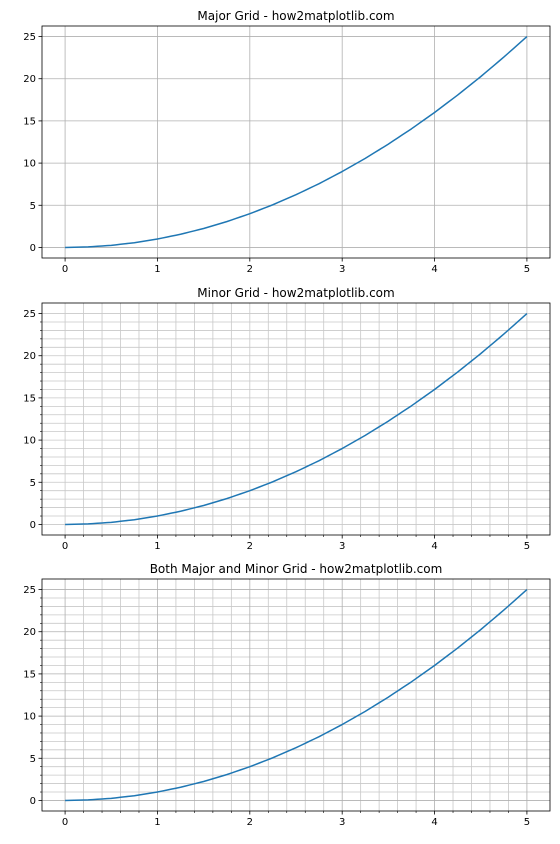 This screenshot has width=560, height=844. I want to click on subplot-title: Minor Grid - how2matplotlib.com, so click(295, 293).